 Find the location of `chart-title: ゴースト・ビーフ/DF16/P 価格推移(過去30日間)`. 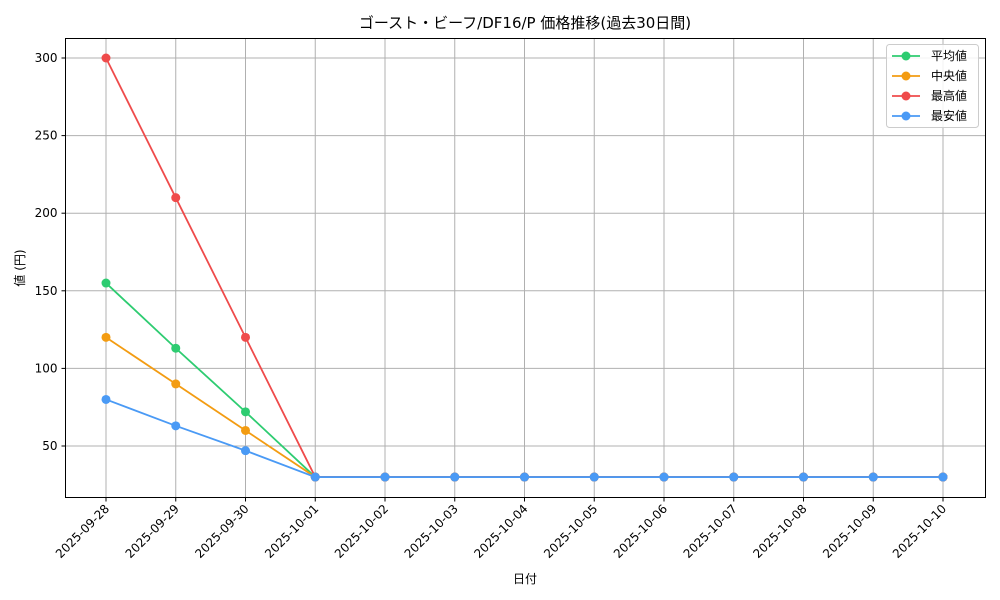

chart-title: ゴースト・ビーフ/DF16/P 価格推移(過去30日間) is located at coordinates (525, 23).